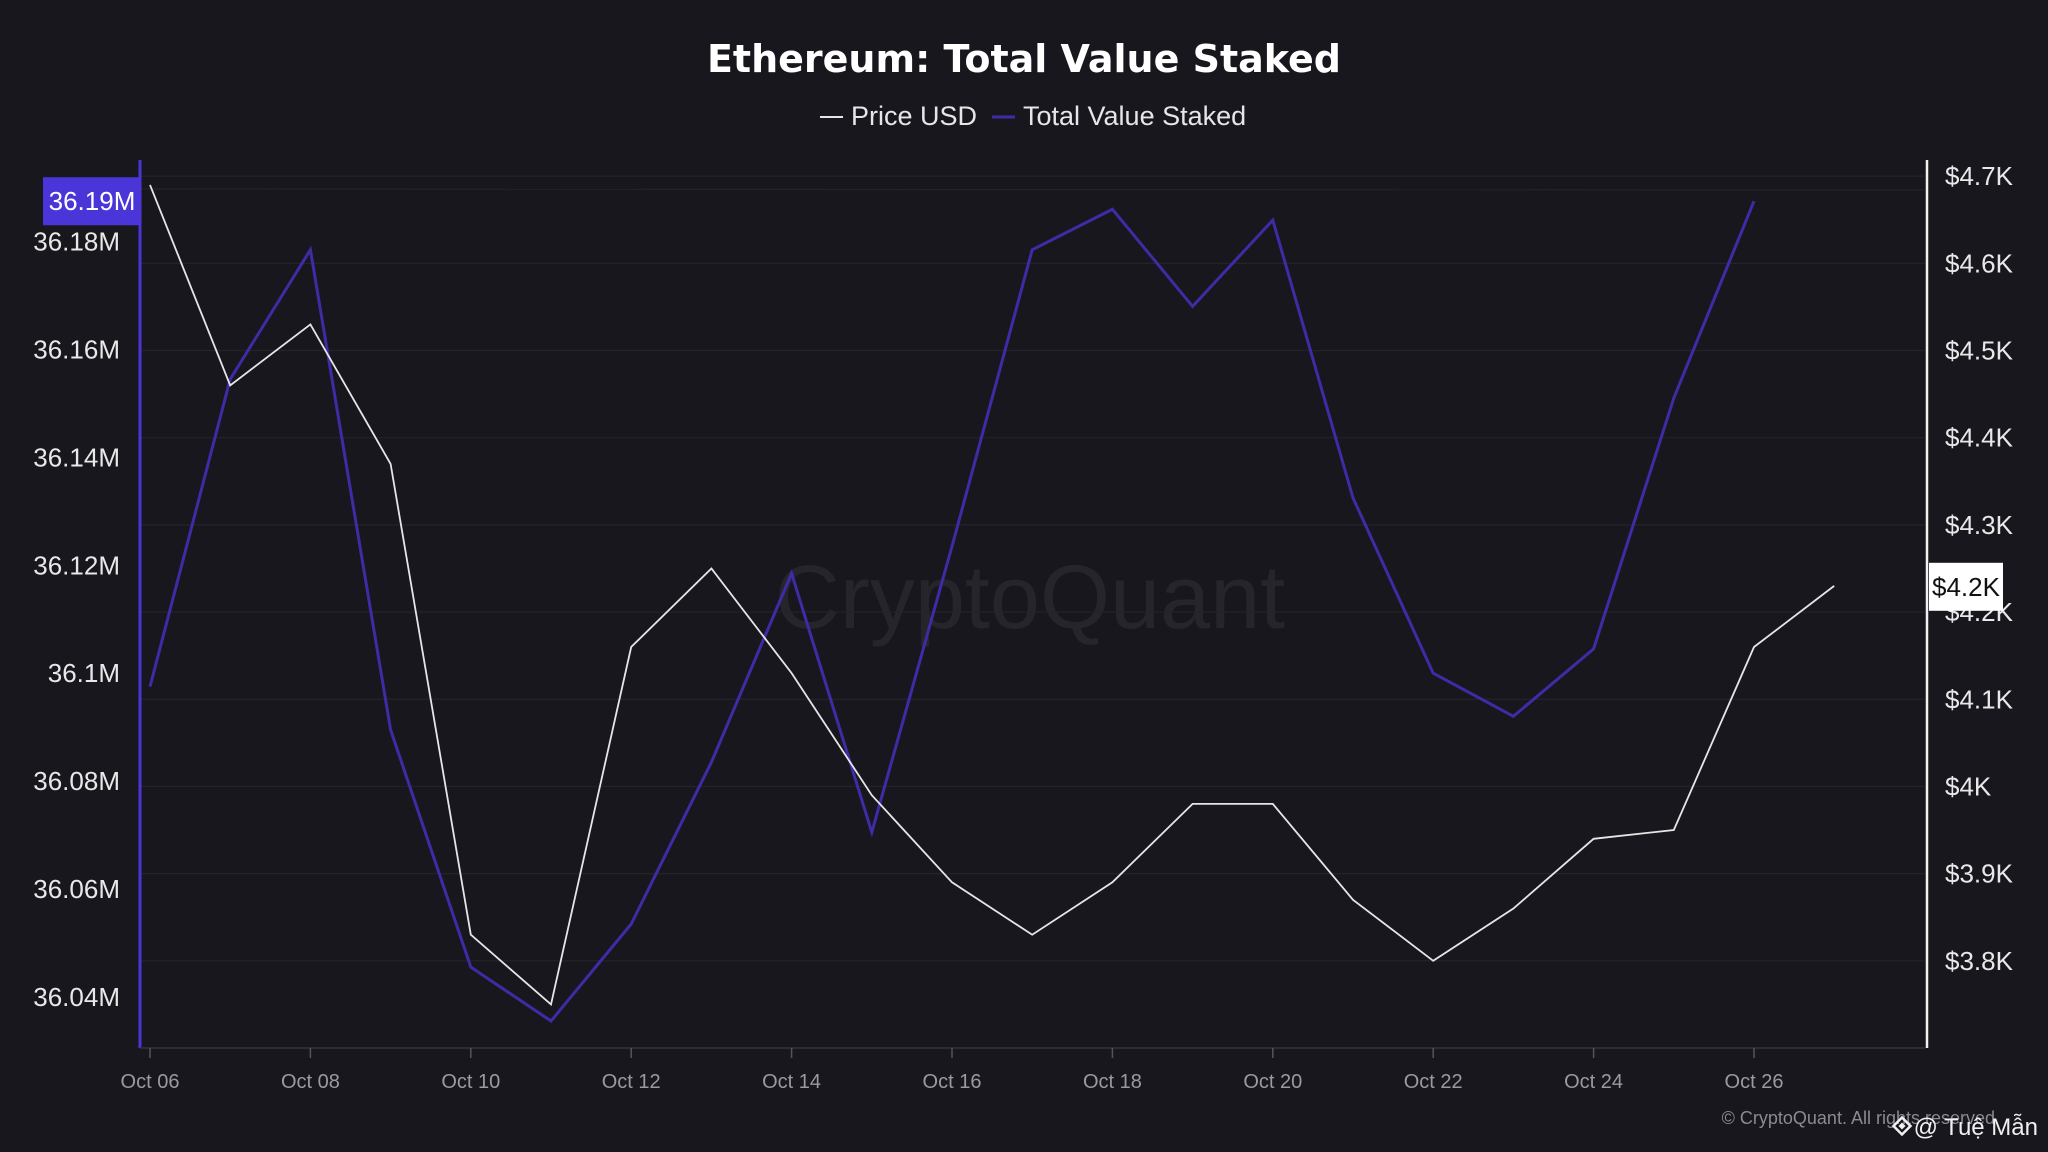 This screenshot has width=2048, height=1152. What do you see at coordinates (150, 1082) in the screenshot?
I see `x-tick-label: Oct 06` at bounding box center [150, 1082].